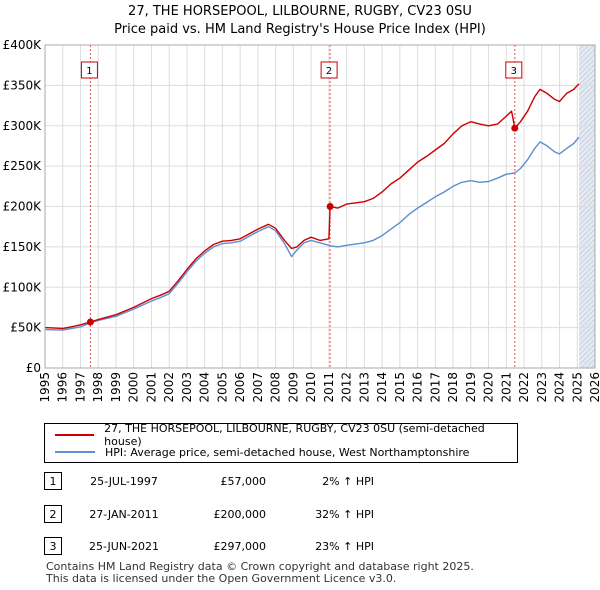 The height and width of the screenshot is (590, 600). What do you see at coordinates (63, 387) in the screenshot?
I see `x-tick-label: 1996` at bounding box center [63, 387].